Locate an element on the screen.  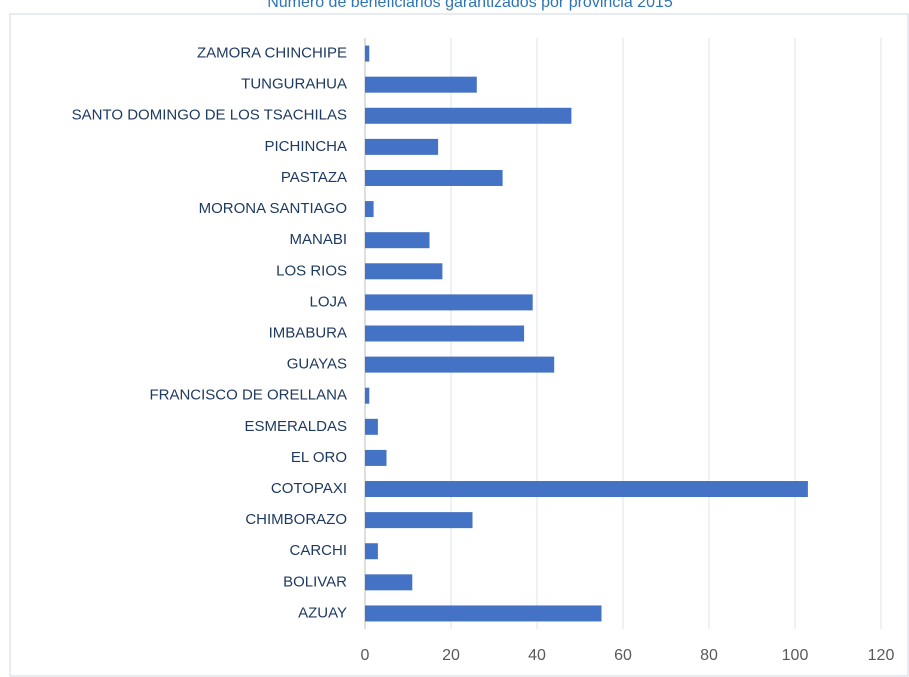
y-tick-label: PICHINCHA is located at coordinates (305, 146).